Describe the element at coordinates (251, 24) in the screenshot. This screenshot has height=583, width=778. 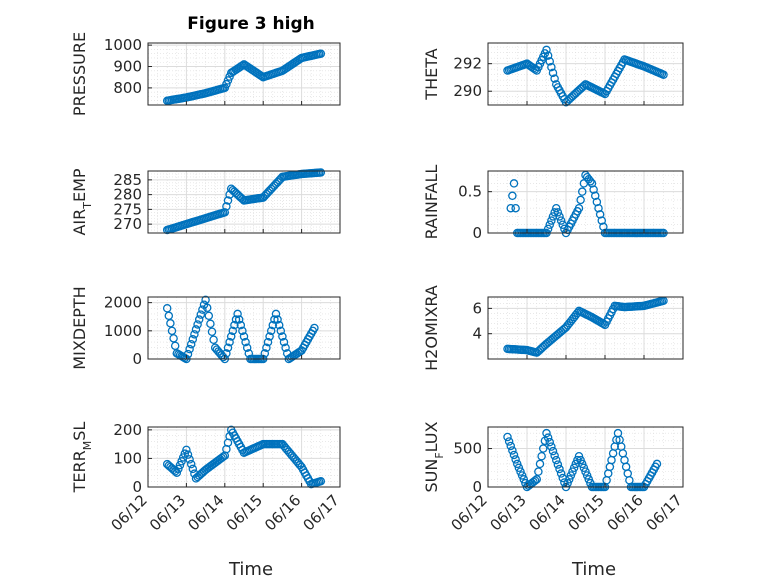
I see `figure-title: Figure 3 high` at that location.